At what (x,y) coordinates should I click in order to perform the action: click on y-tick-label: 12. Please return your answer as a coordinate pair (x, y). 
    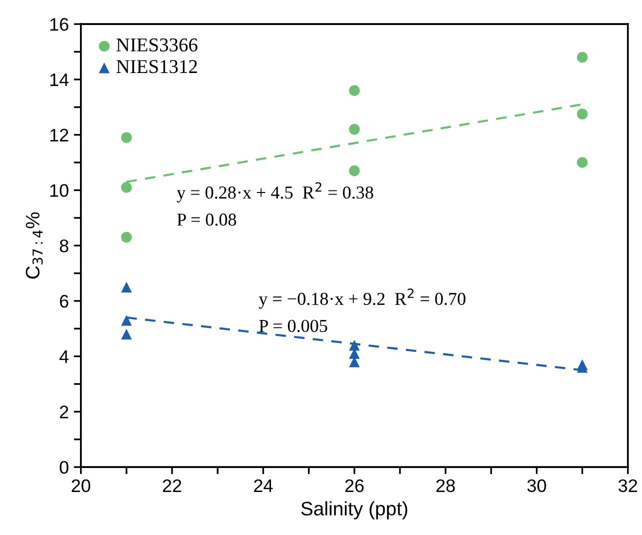
    Looking at the image, I should click on (59, 135).